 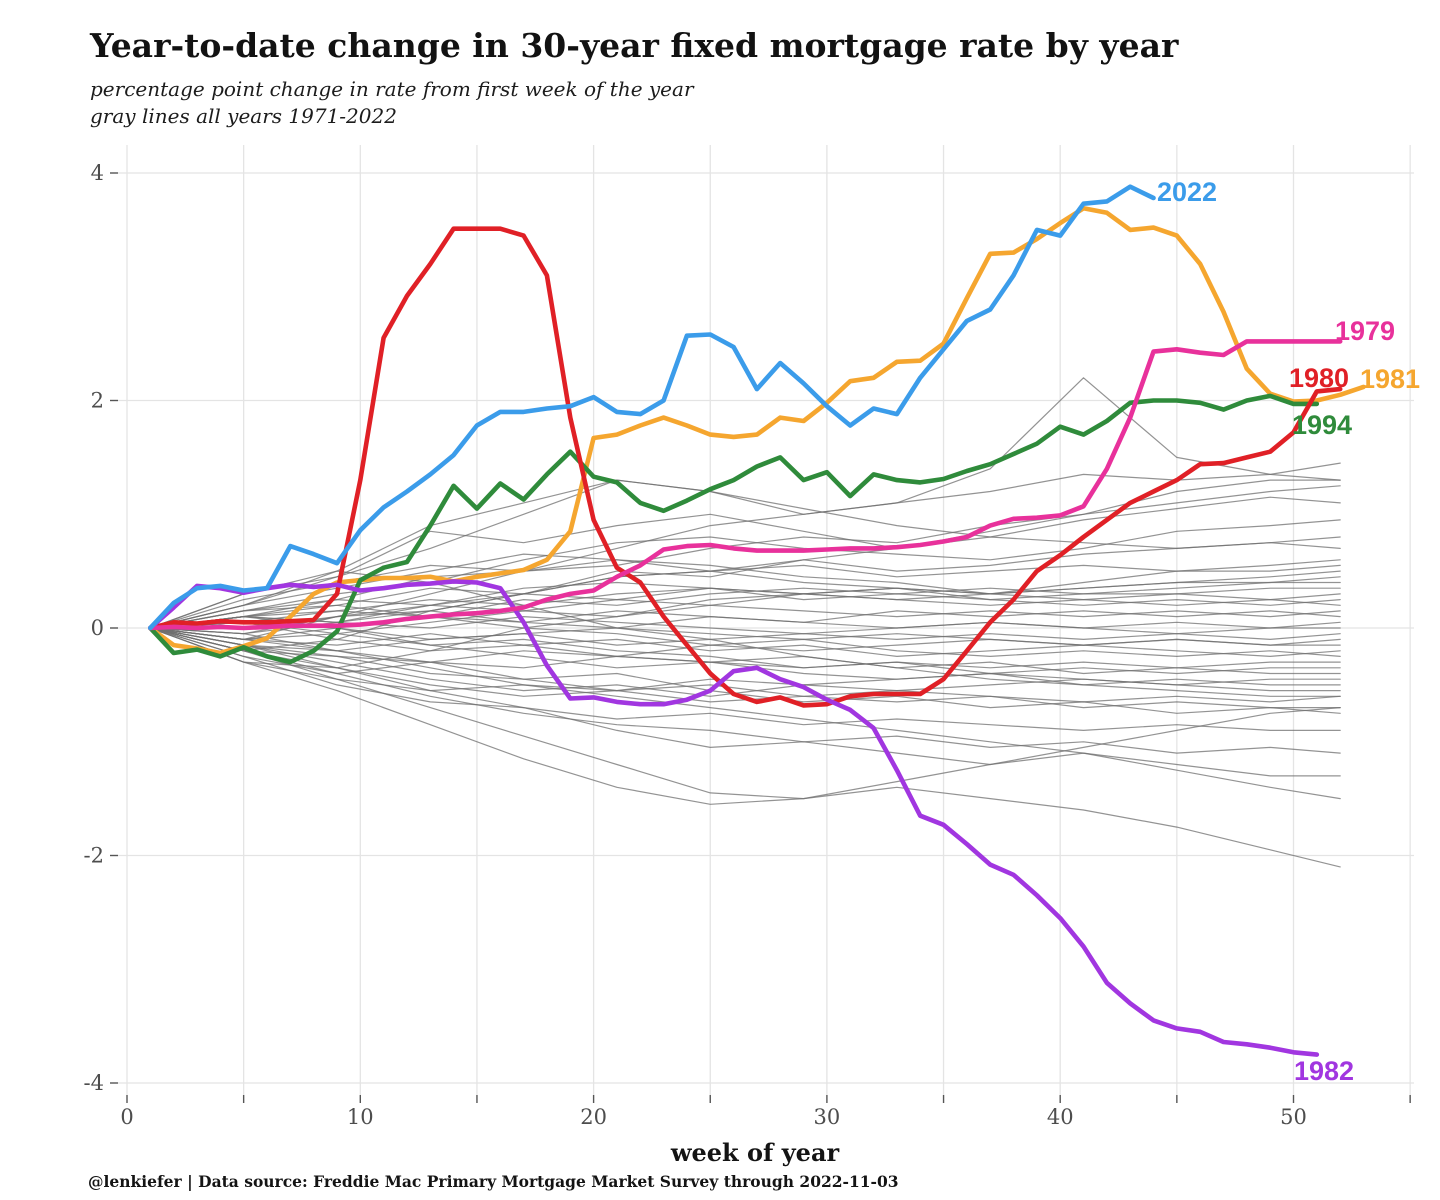 What do you see at coordinates (1293, 1117) in the screenshot?
I see `x-tick-label: 50` at bounding box center [1293, 1117].